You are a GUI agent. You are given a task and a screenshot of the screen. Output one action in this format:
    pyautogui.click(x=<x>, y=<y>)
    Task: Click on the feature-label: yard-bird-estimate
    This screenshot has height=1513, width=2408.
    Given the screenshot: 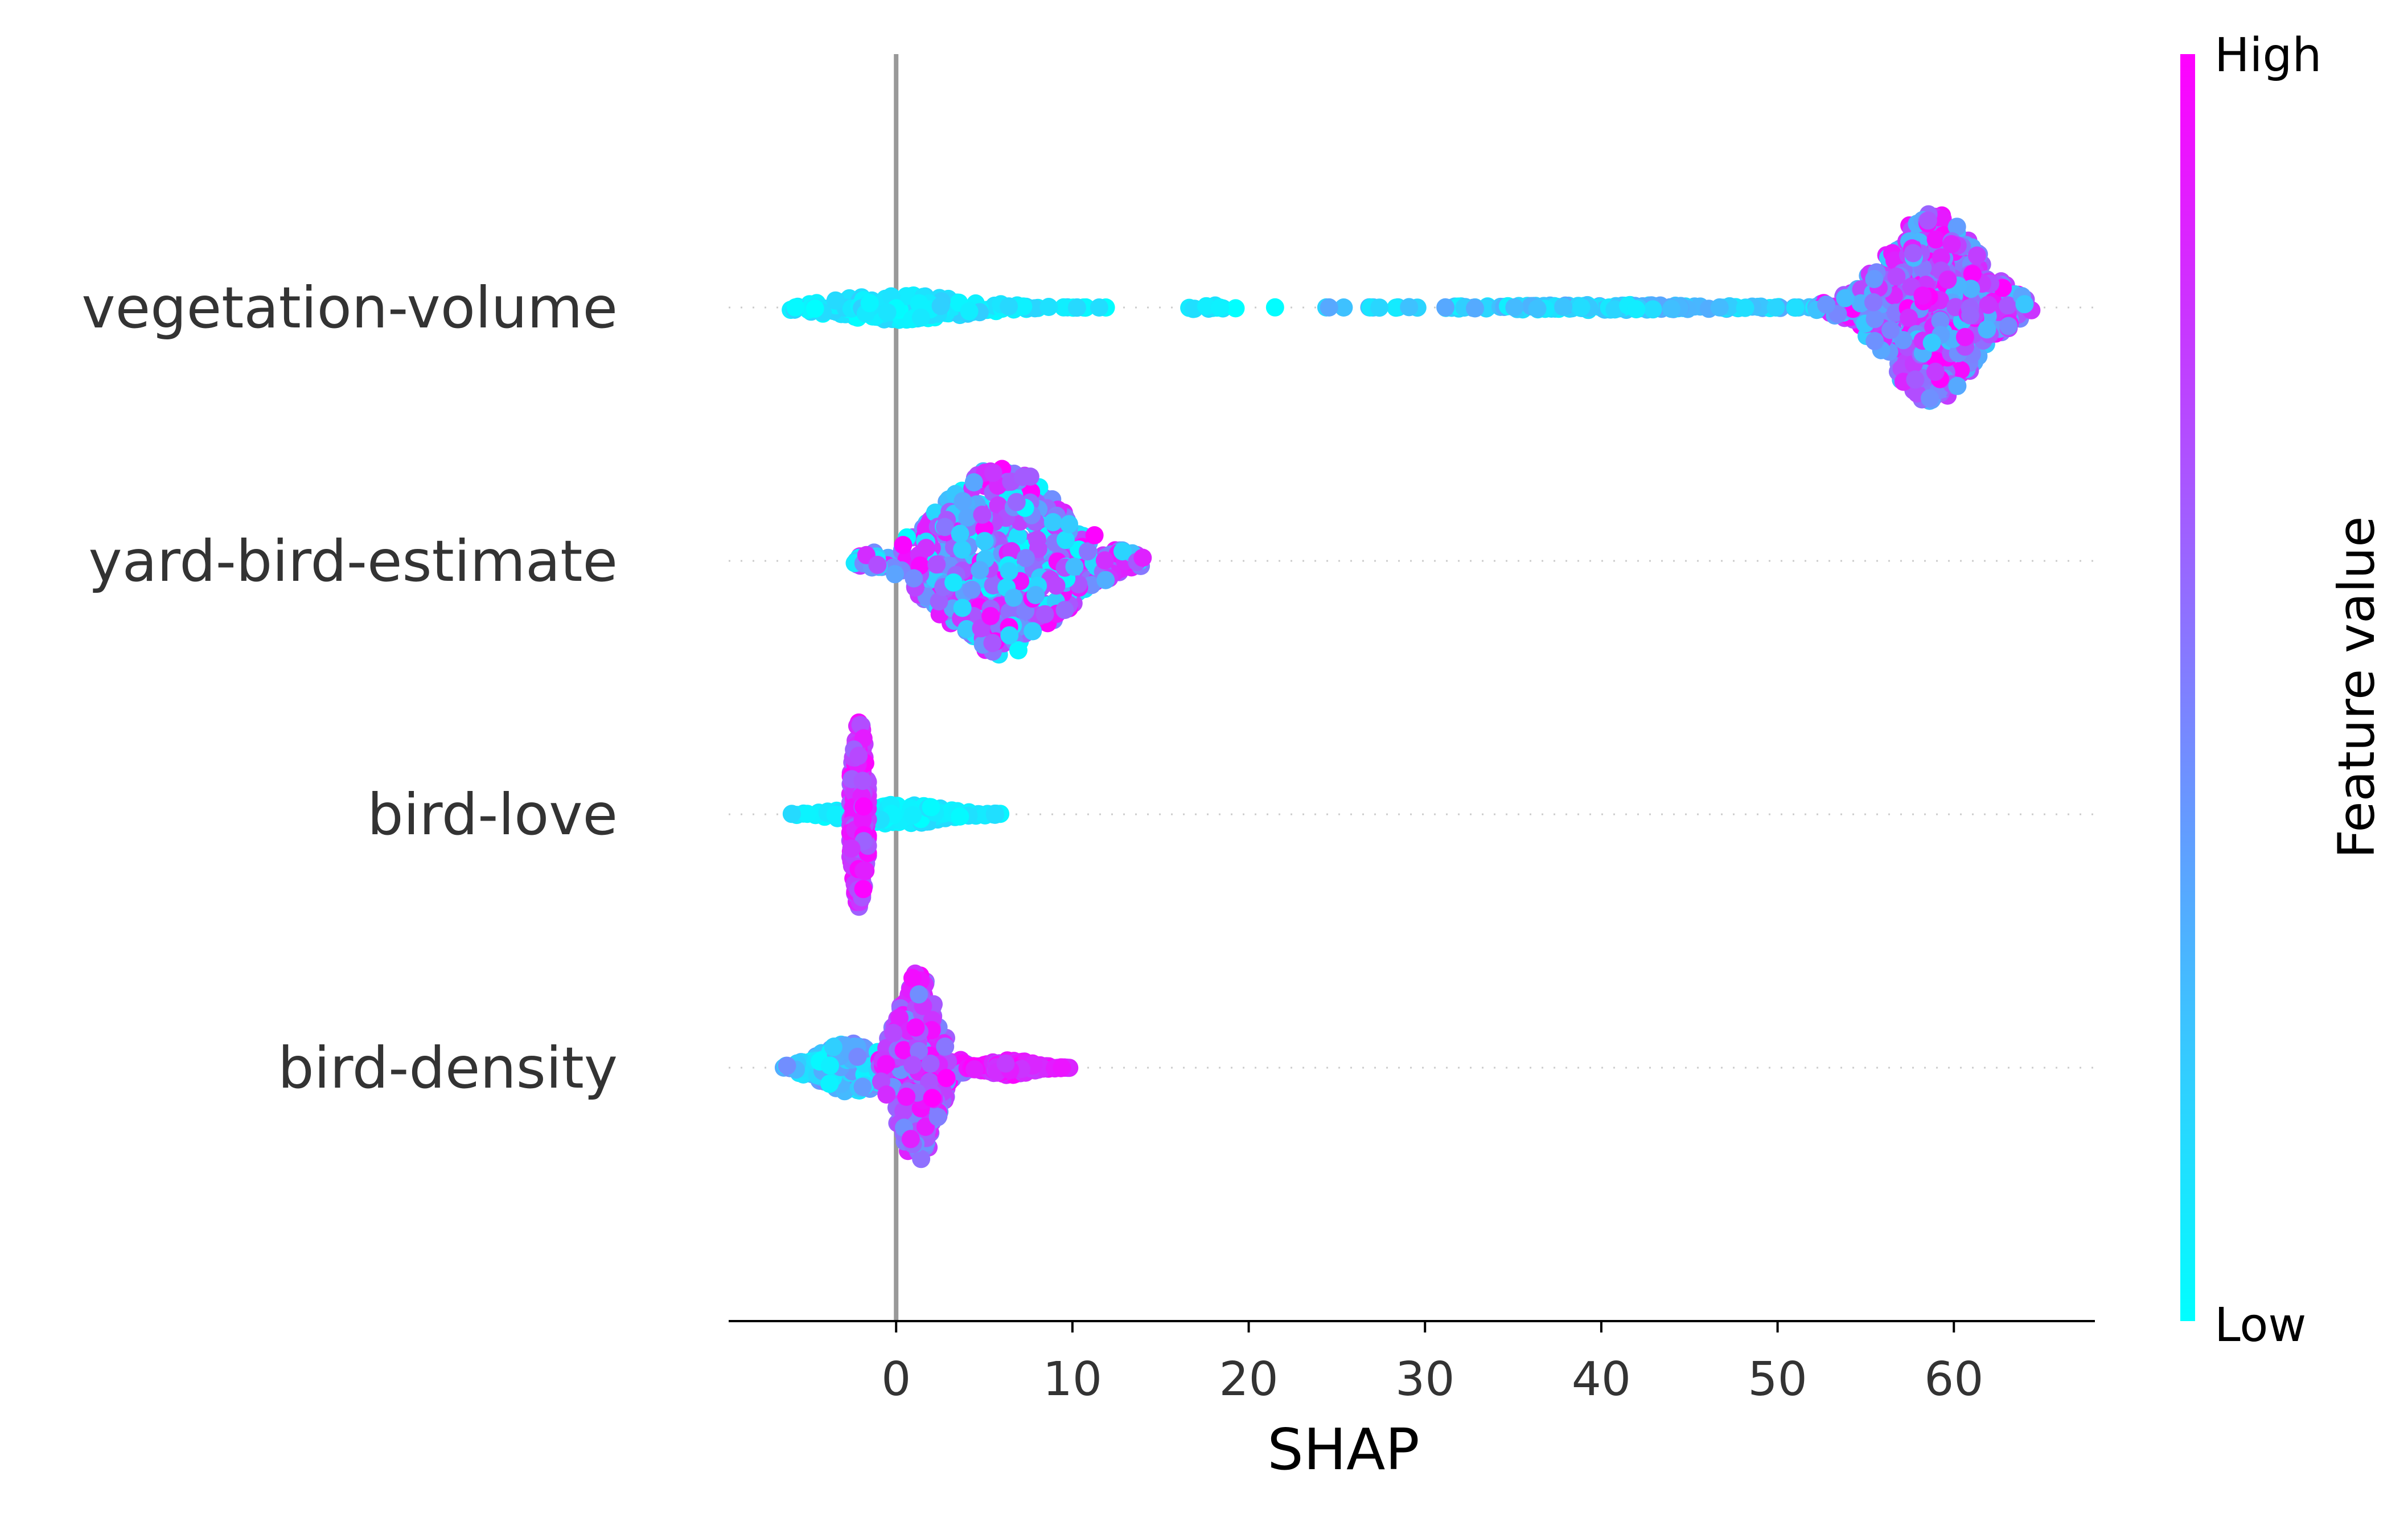 What is the action you would take?
    pyautogui.click(x=353, y=561)
    